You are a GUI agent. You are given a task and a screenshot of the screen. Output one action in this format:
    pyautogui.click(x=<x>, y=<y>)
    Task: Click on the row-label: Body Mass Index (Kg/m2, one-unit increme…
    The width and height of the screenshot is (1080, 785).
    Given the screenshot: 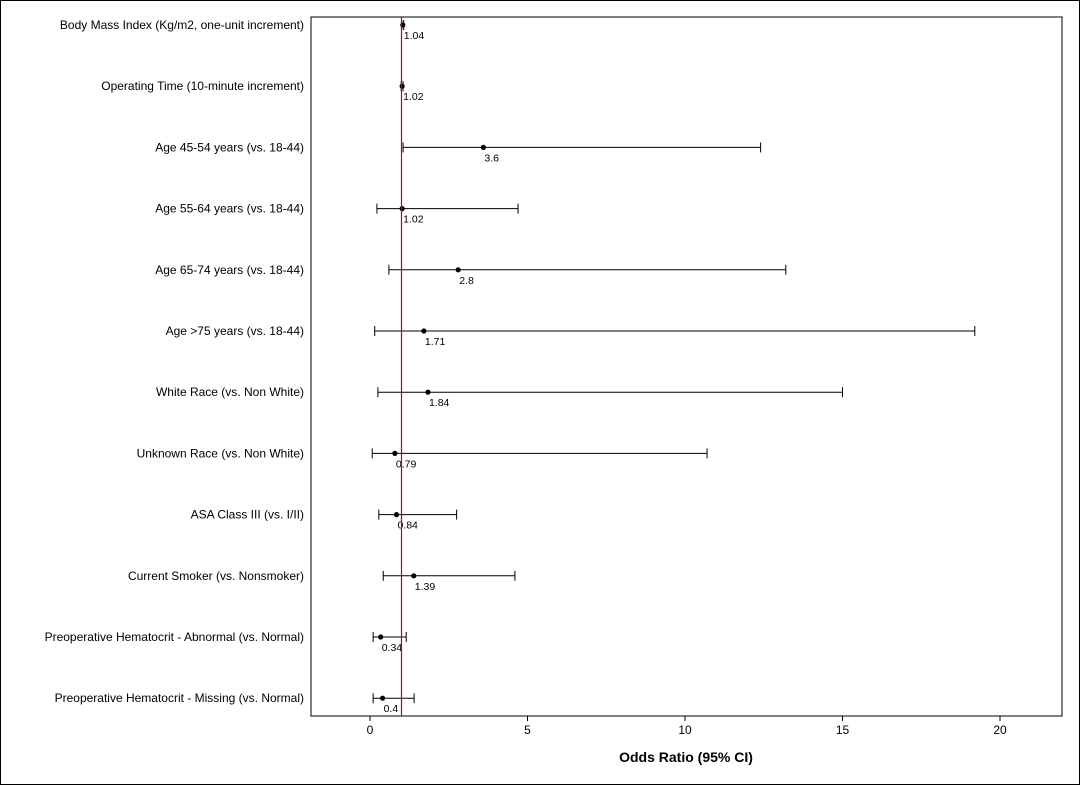 What is the action you would take?
    pyautogui.click(x=182, y=25)
    